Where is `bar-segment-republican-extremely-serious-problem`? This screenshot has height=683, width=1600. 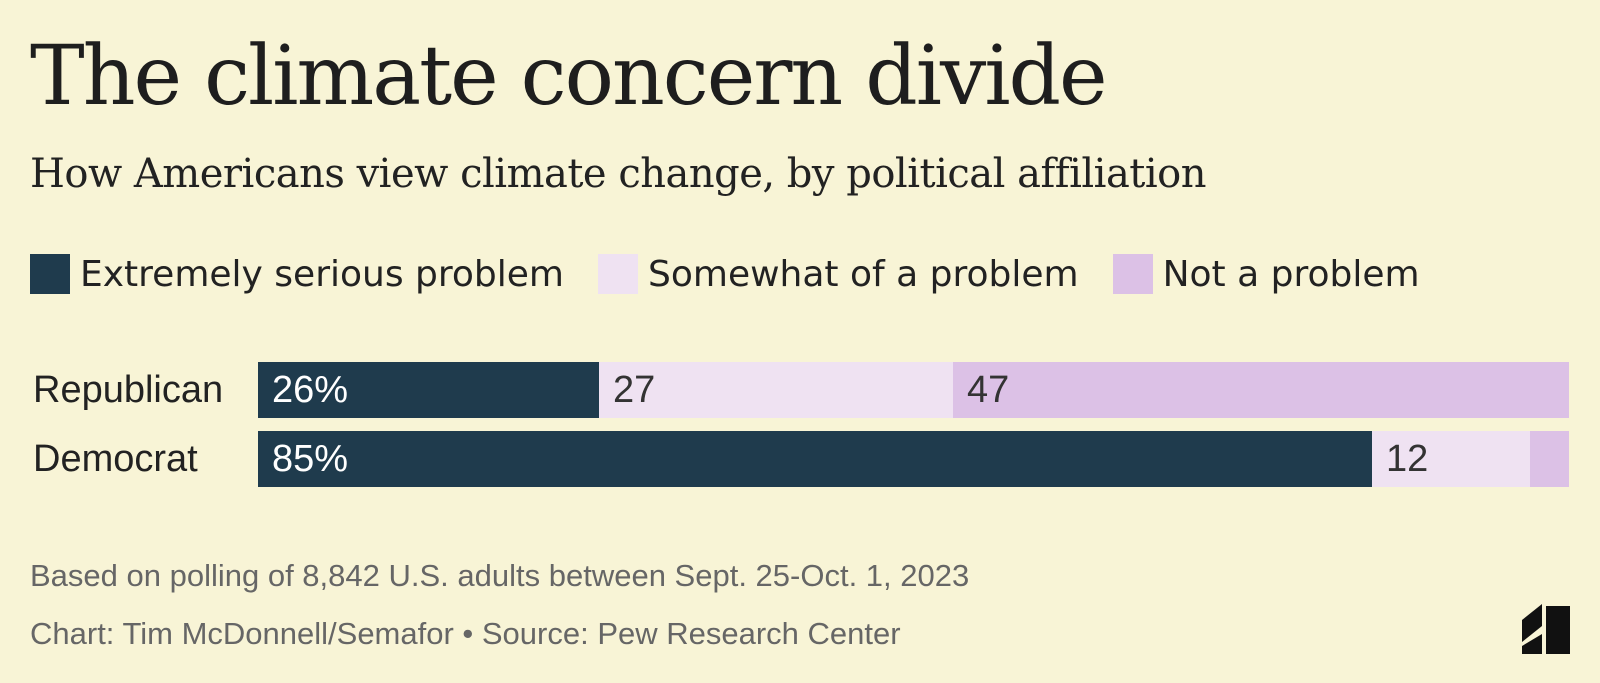 bar-segment-republican-extremely-serious-problem is located at coordinates (428, 390).